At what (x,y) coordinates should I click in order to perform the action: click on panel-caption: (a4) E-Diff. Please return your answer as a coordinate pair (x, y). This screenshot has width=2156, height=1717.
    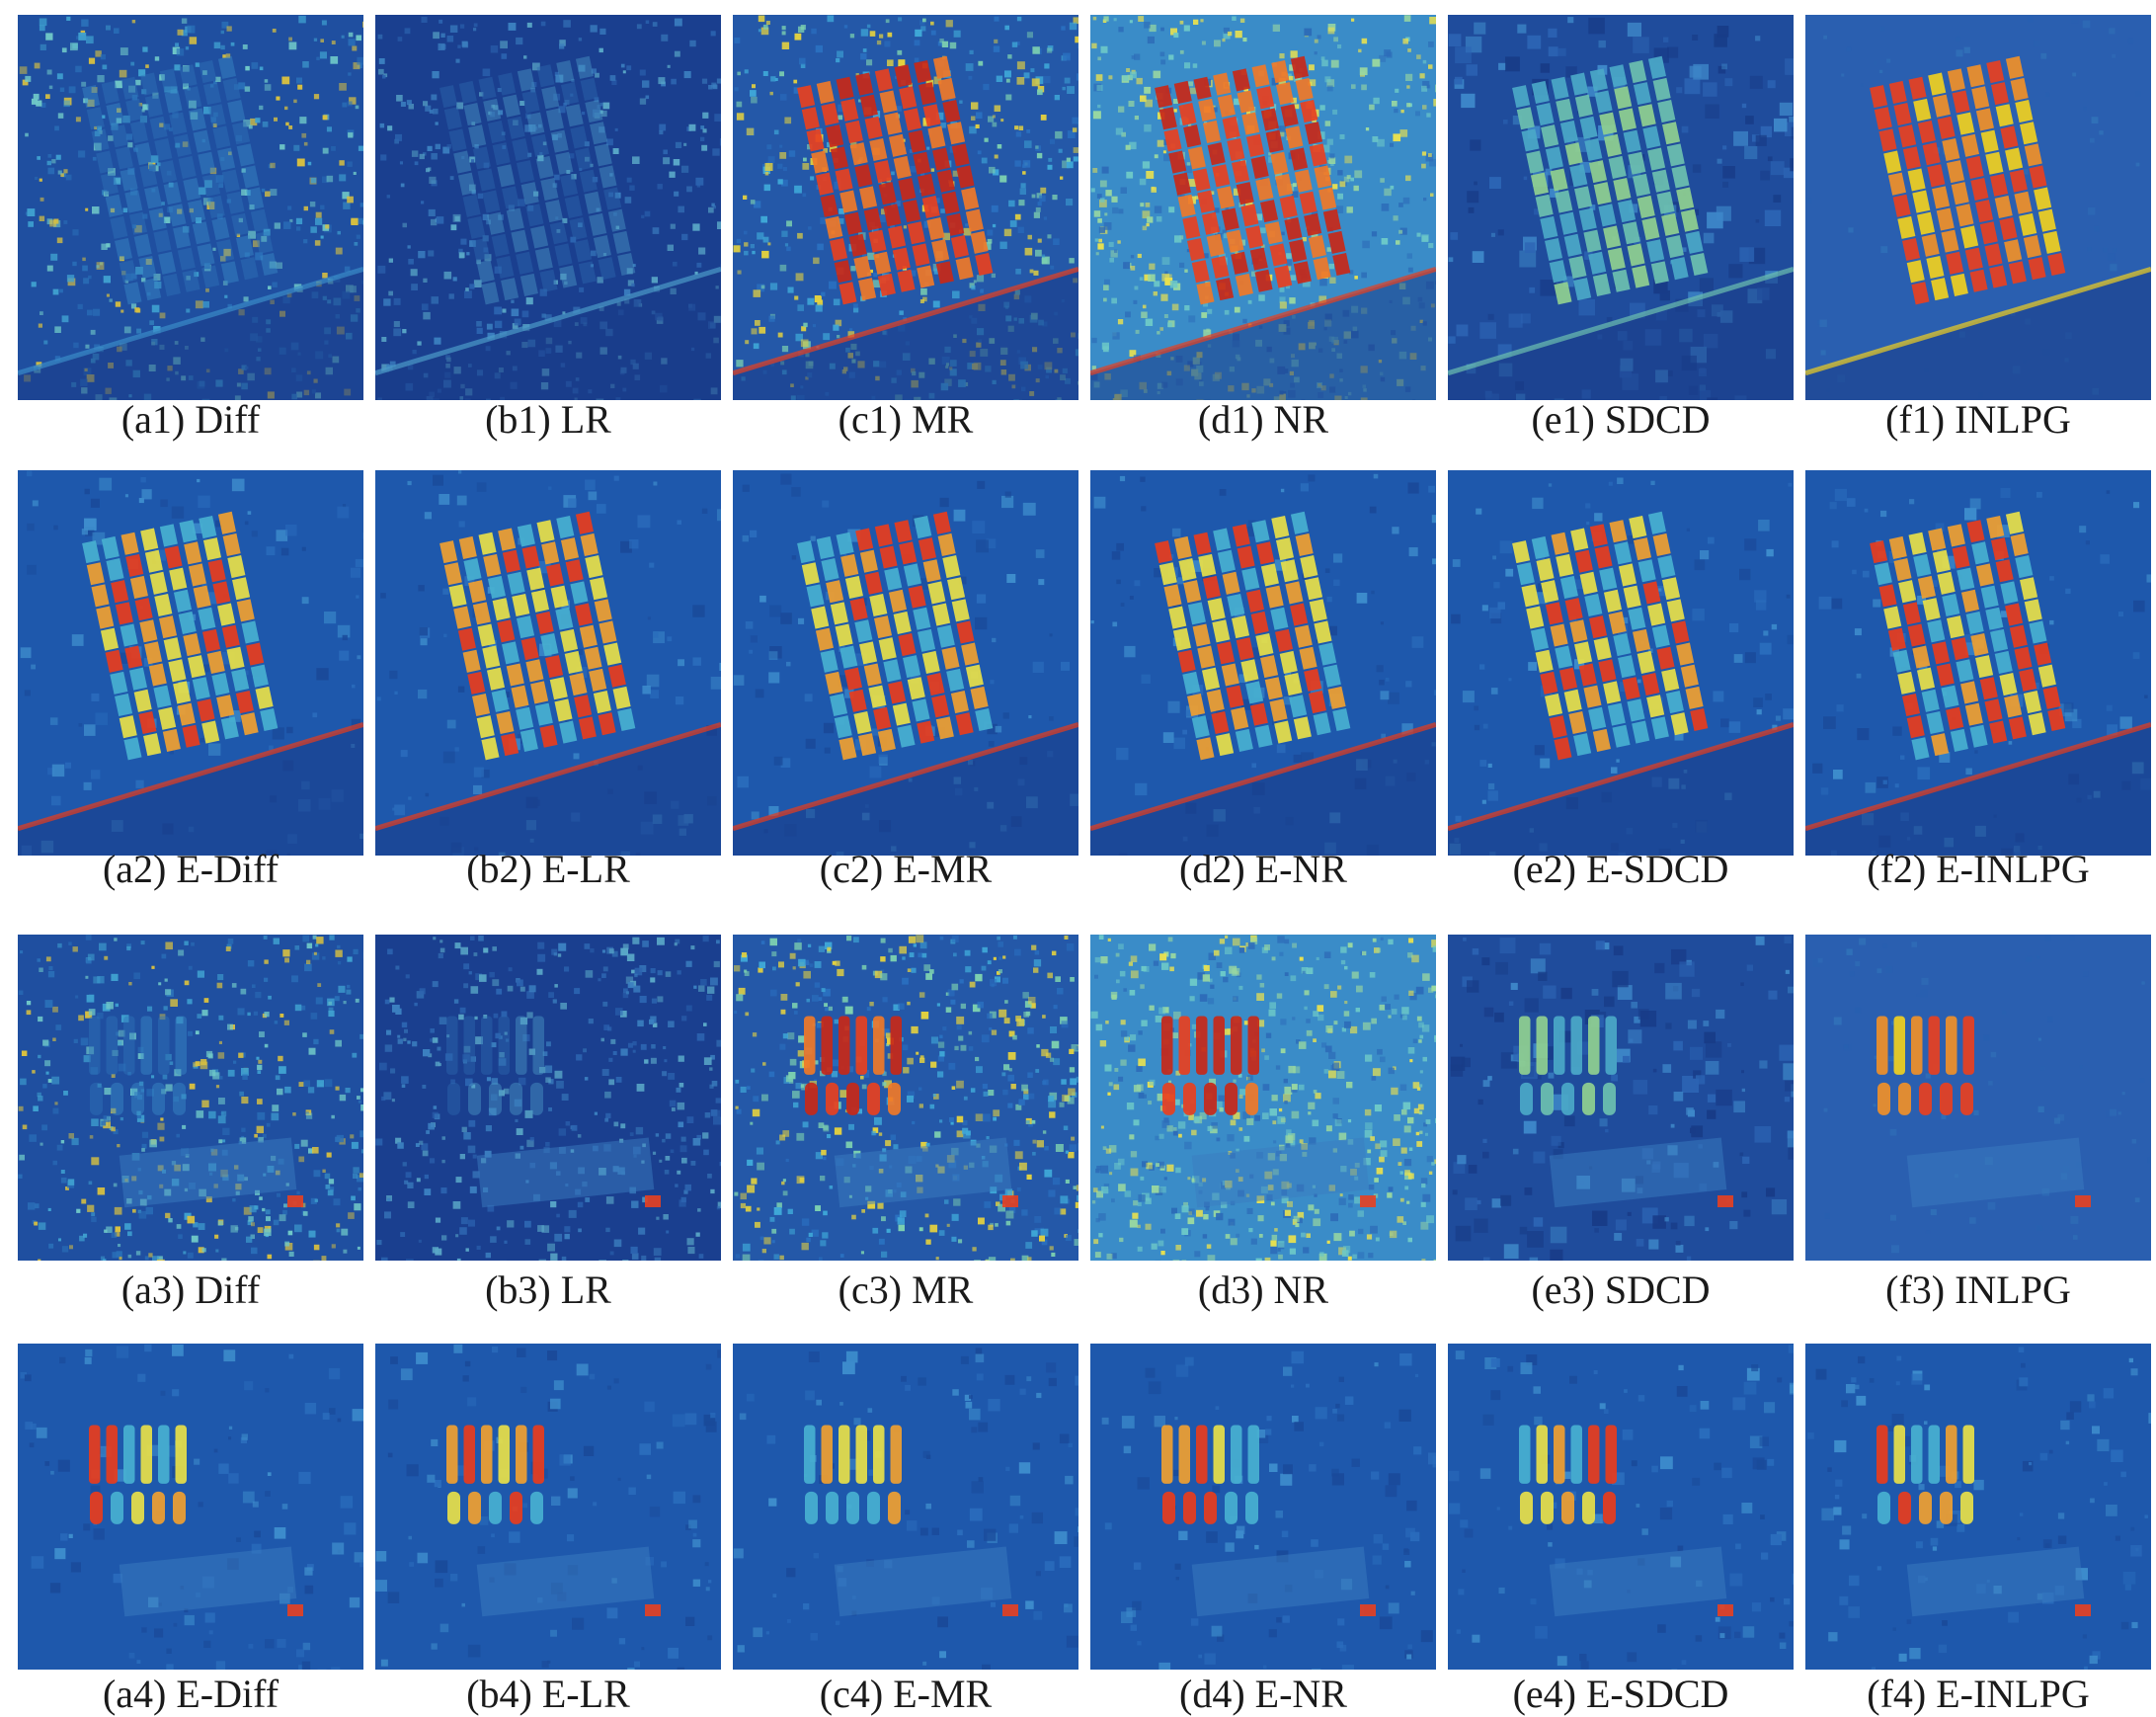
    Looking at the image, I should click on (191, 1694).